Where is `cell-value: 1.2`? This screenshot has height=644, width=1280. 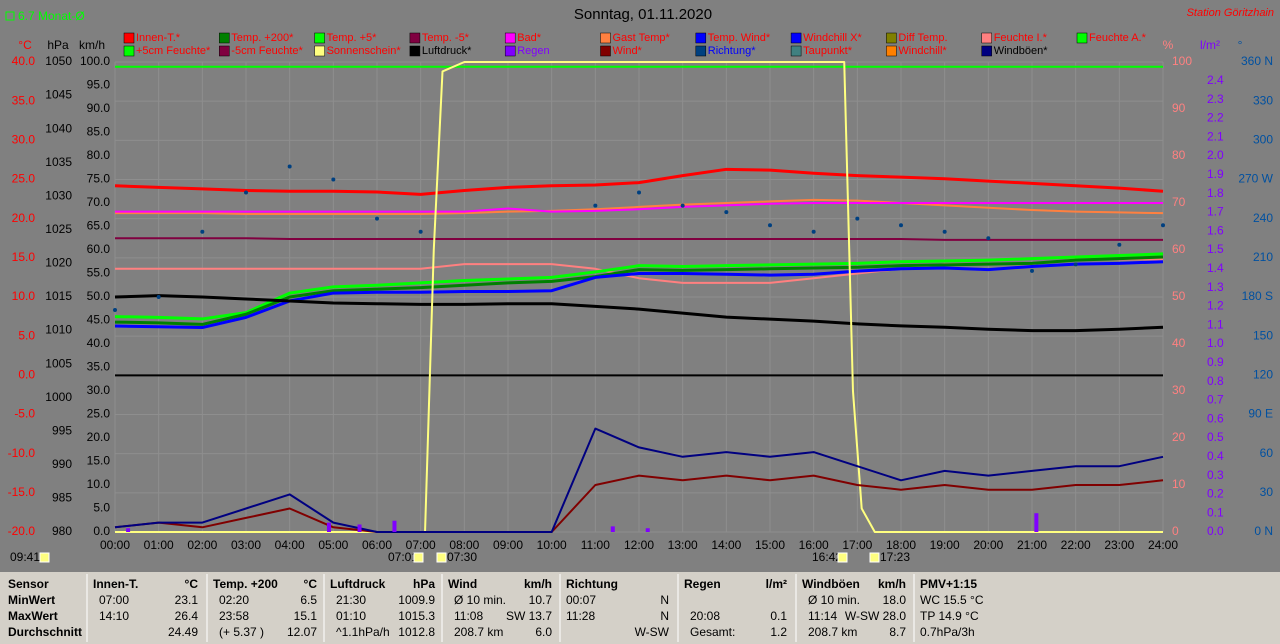 cell-value: 1.2 is located at coordinates (778, 632).